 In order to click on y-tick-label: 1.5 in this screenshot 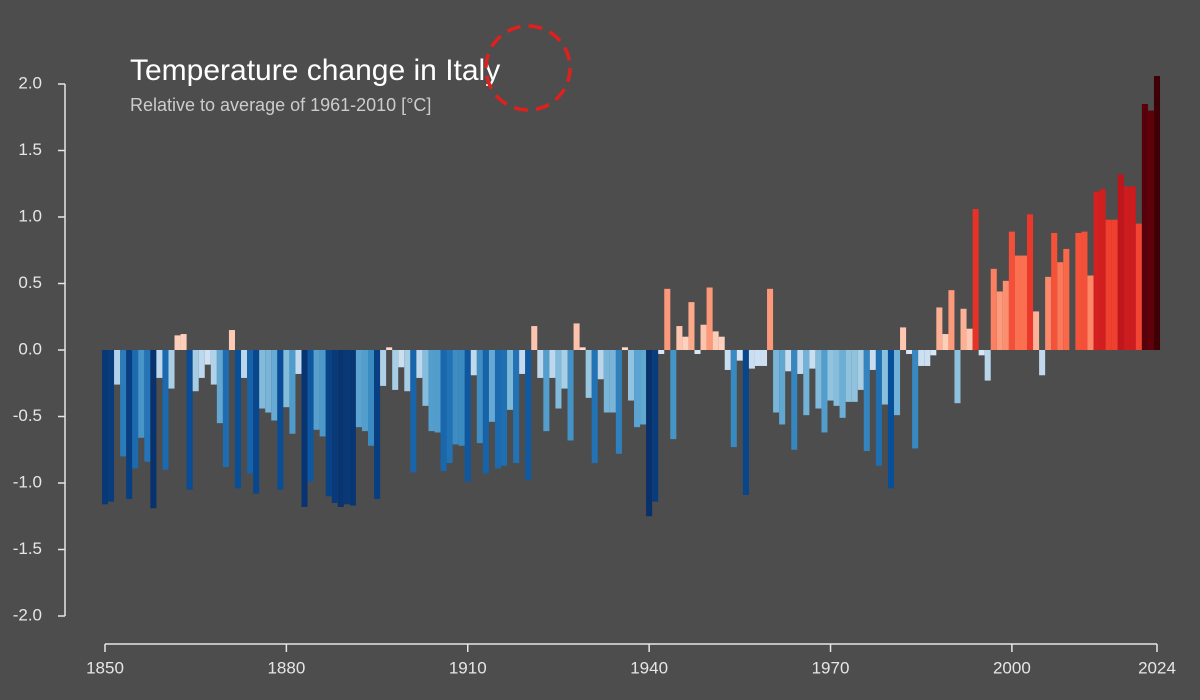, I will do `click(30, 149)`.